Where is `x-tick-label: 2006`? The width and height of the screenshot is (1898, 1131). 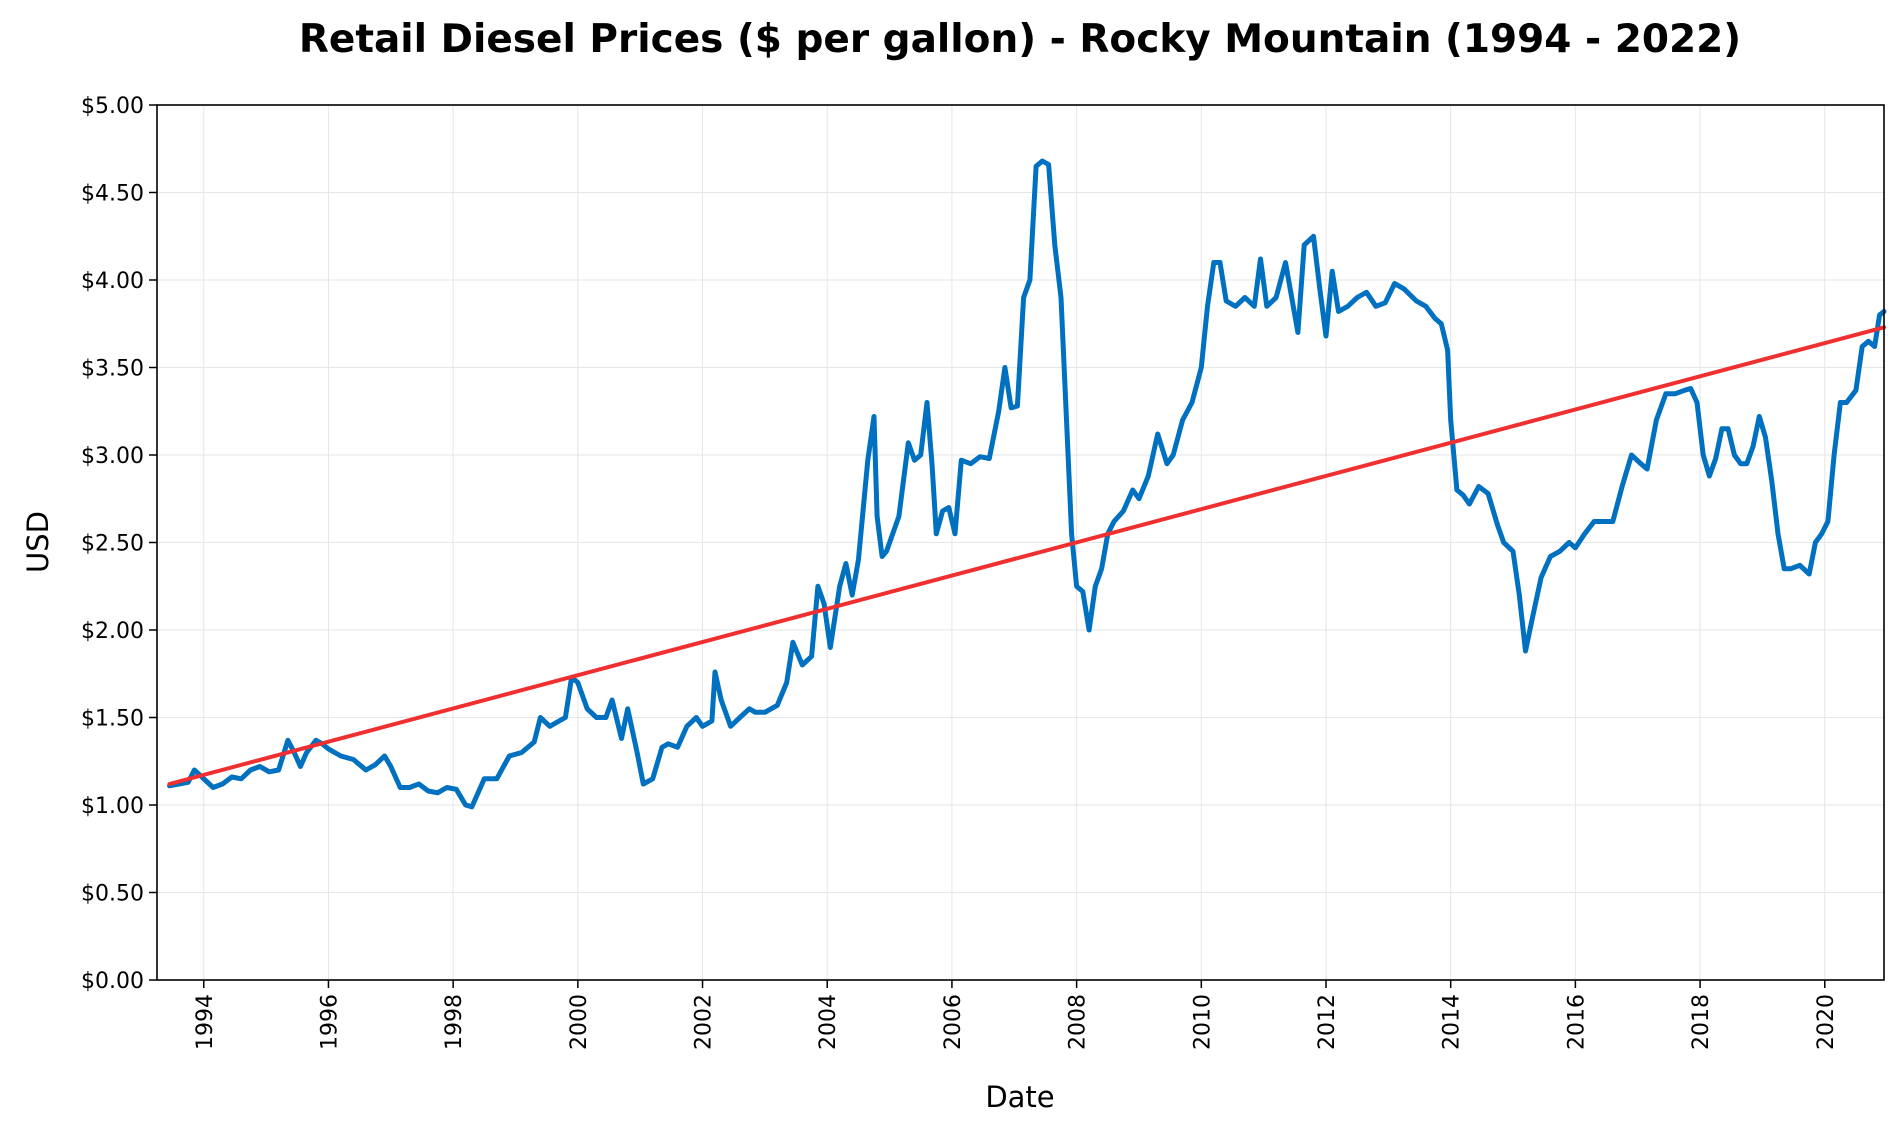 x-tick-label: 2006 is located at coordinates (953, 1022).